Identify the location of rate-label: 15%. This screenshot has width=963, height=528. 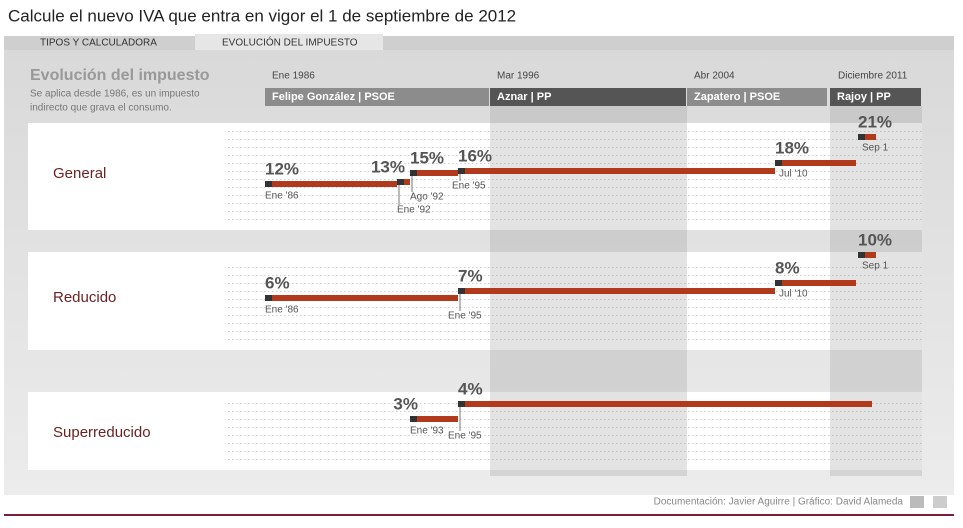
(427, 157).